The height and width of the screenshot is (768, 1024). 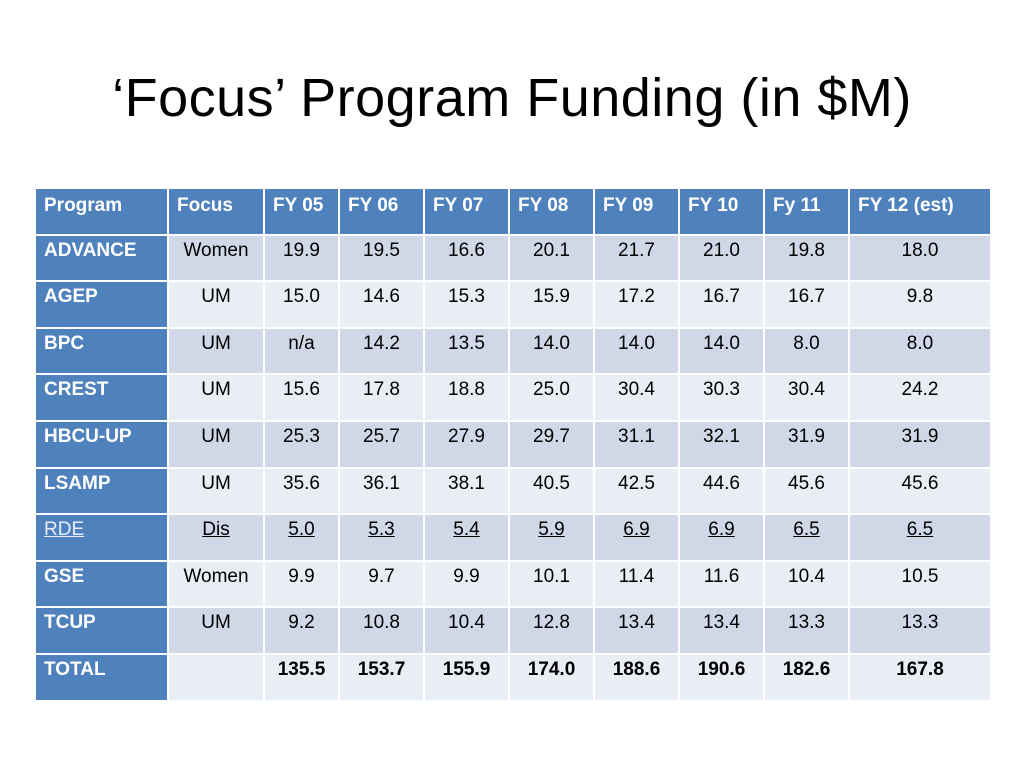 What do you see at coordinates (920, 351) in the screenshot?
I see `funding-value-cell: 8.0` at bounding box center [920, 351].